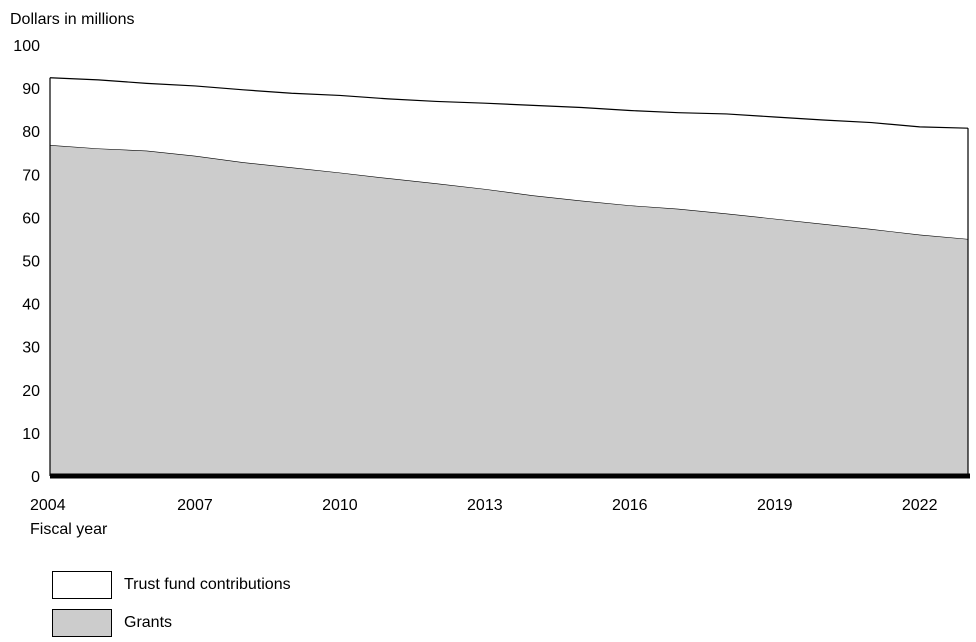  I want to click on legend-label-grants: Grants, so click(148, 622).